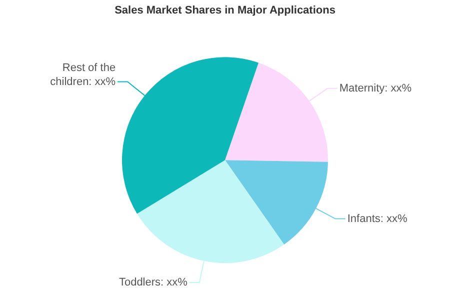  Describe the element at coordinates (225, 10) in the screenshot. I see `chart-title: Sales Market Shares in Major Applications` at that location.